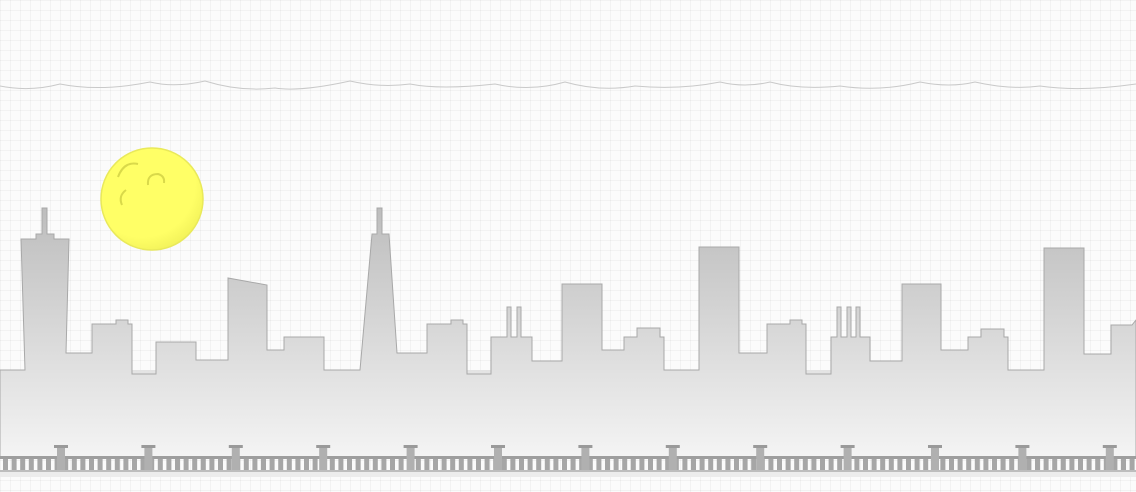  What do you see at coordinates (568, 85) in the screenshot?
I see `cloud-line` at bounding box center [568, 85].